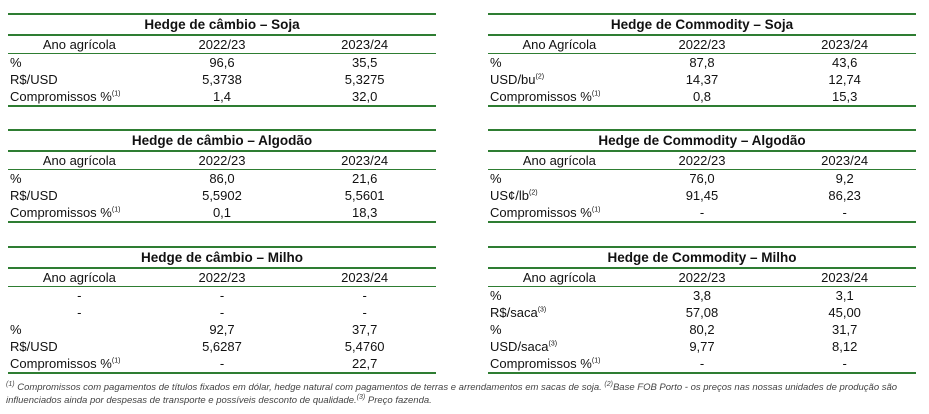 This screenshot has width=929, height=414. What do you see at coordinates (364, 79) in the screenshot?
I see `value-2023-24: 5,3275` at bounding box center [364, 79].